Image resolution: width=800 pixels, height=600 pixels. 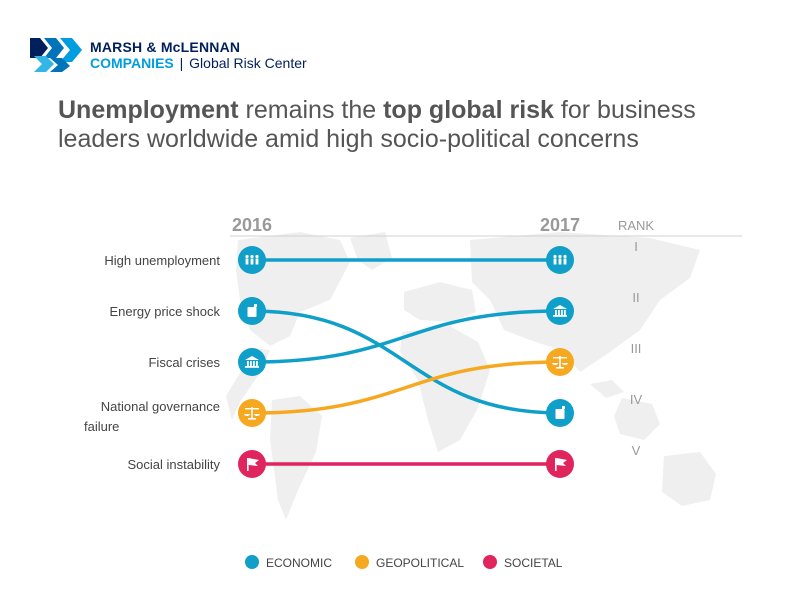 What do you see at coordinates (362, 562) in the screenshot?
I see `legend-swatch-geopolitical` at bounding box center [362, 562].